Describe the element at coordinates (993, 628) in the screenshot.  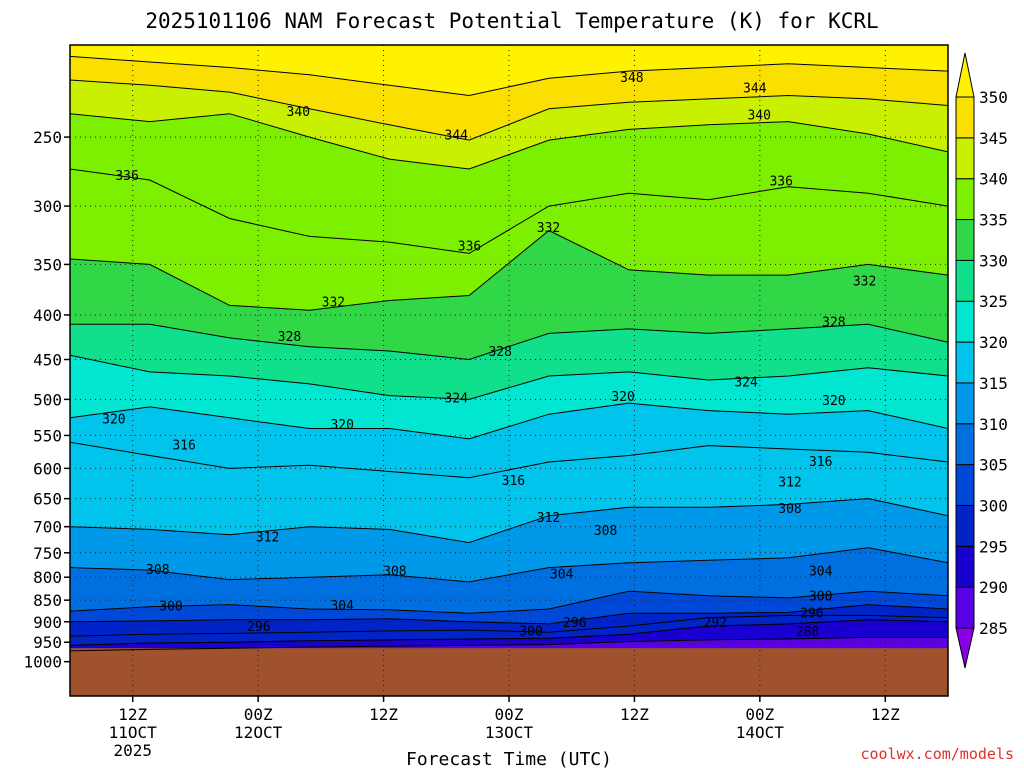
I see `colorbar-label: 285` at that location.